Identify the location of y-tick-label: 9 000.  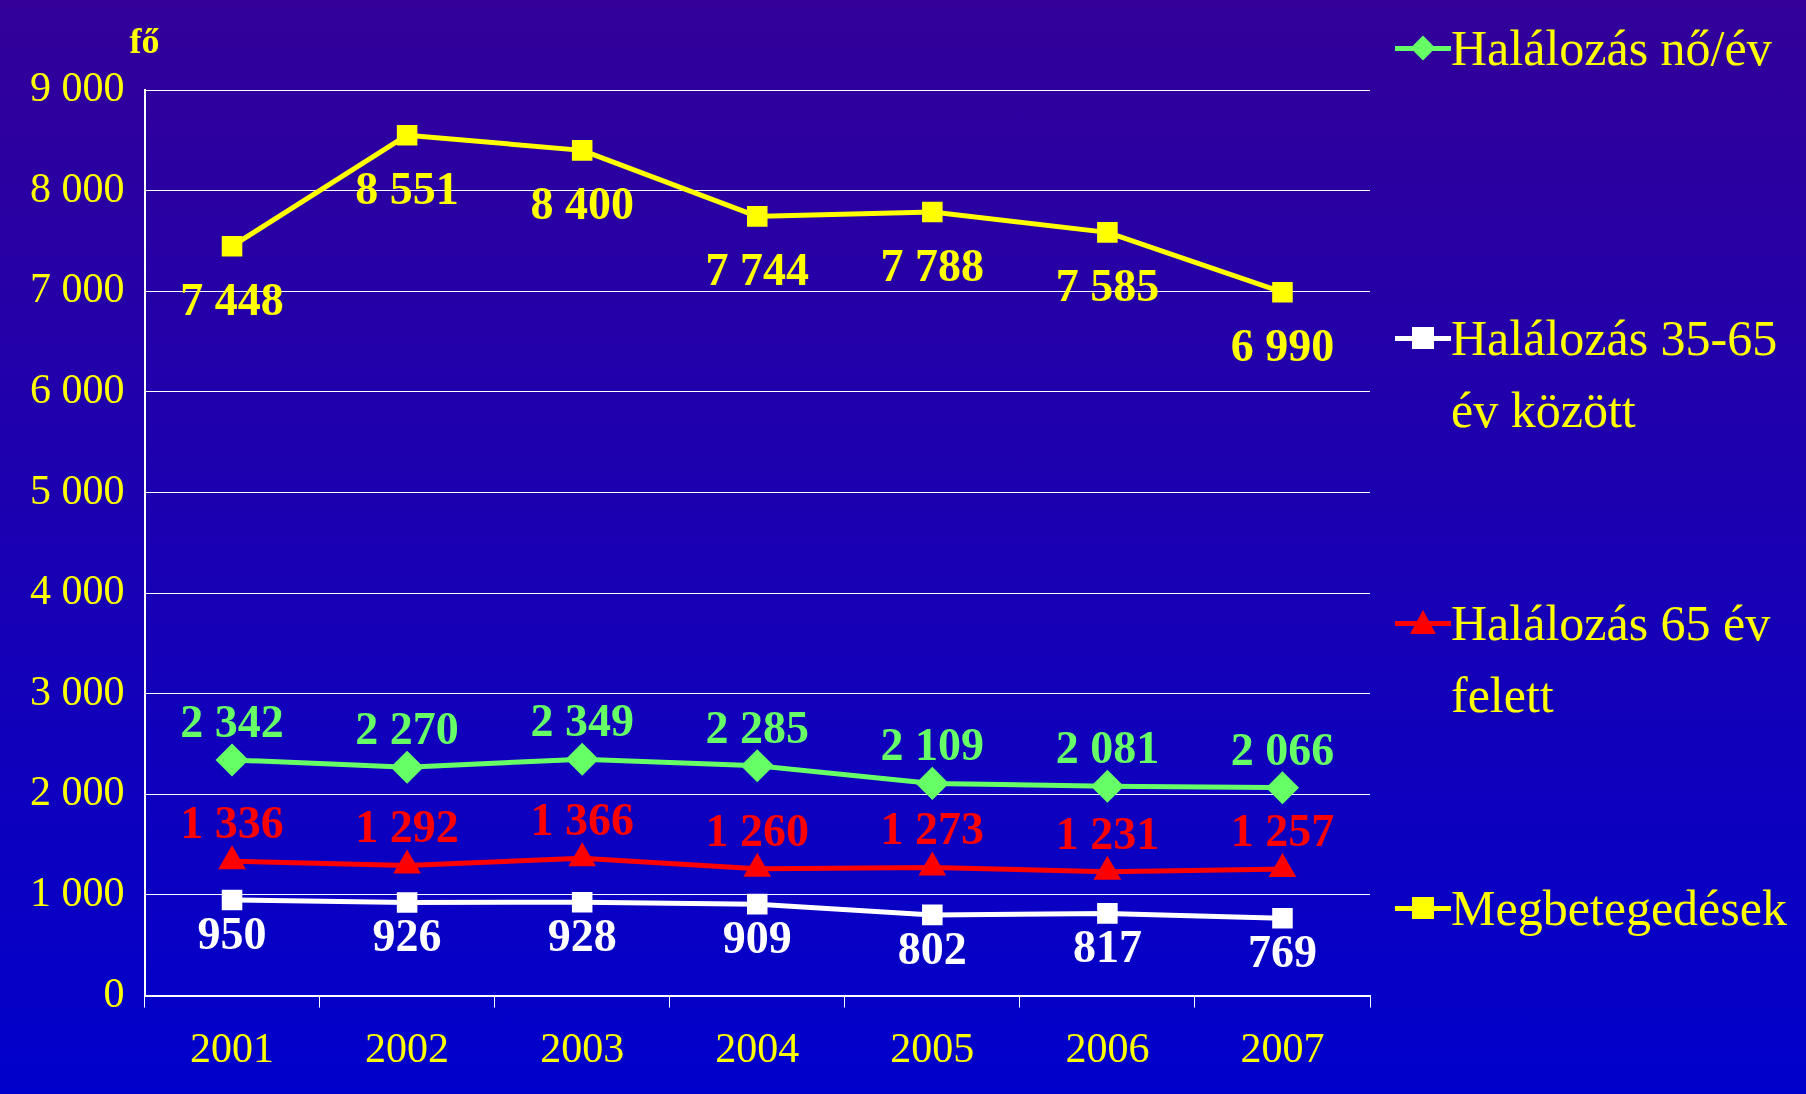
(77, 87).